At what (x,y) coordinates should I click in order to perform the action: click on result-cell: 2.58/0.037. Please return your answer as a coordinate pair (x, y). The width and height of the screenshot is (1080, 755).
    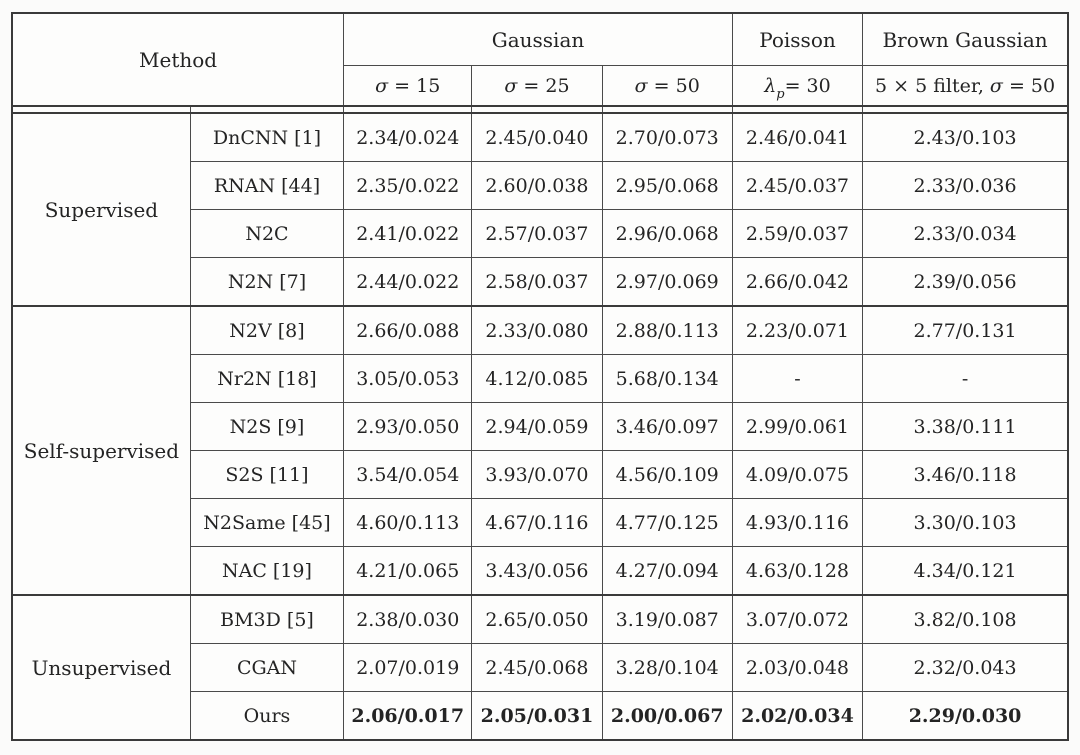
    Looking at the image, I should click on (537, 282).